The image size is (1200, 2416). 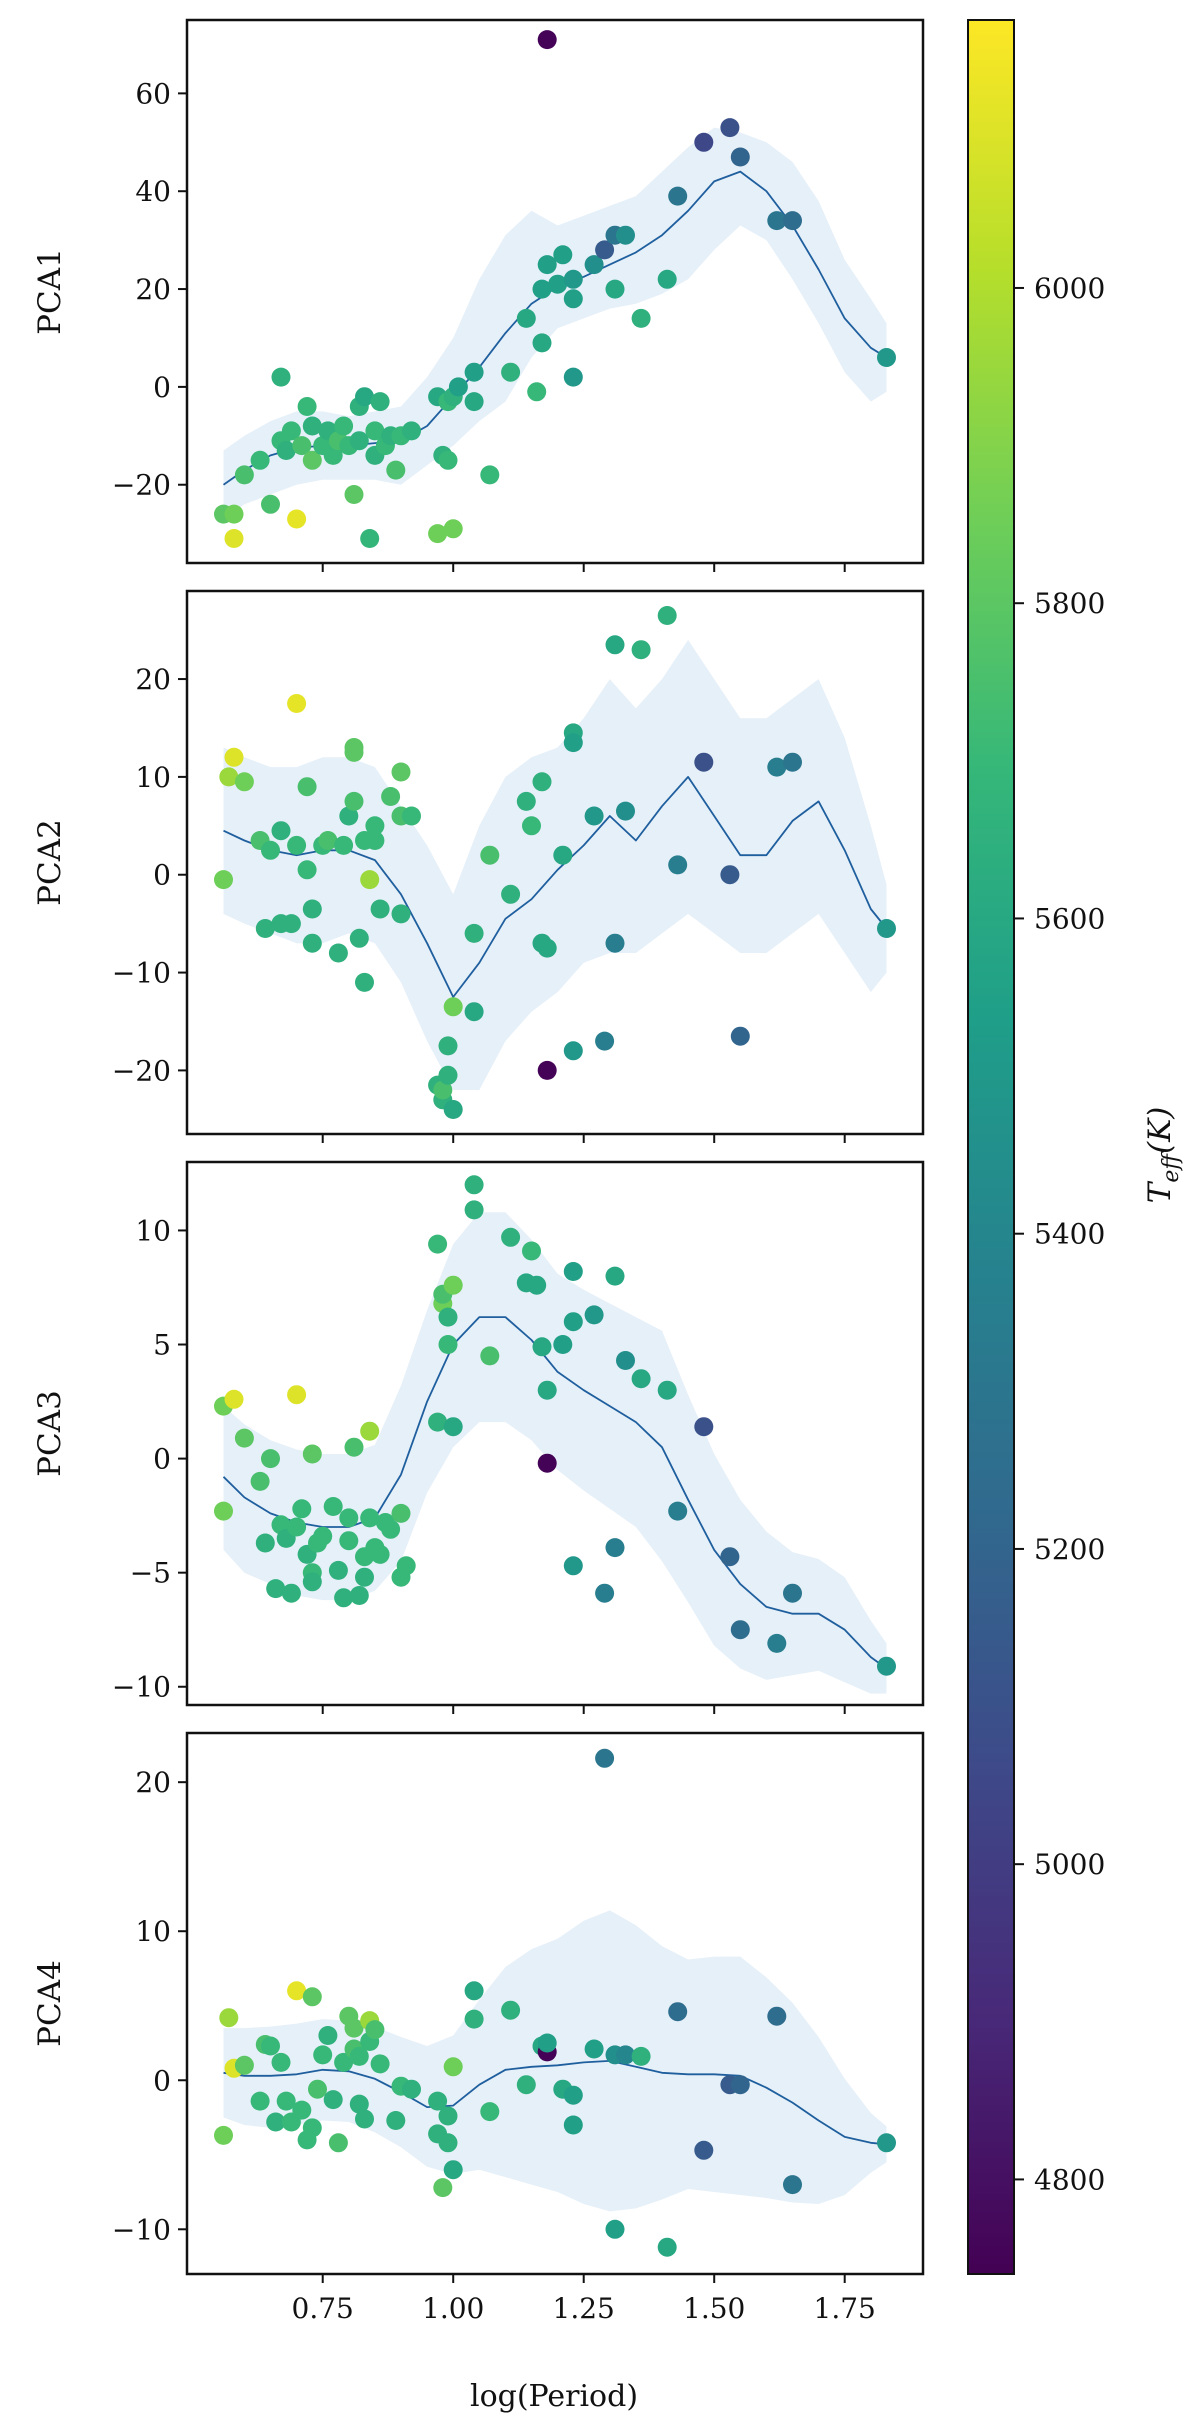 What do you see at coordinates (991, 1147) in the screenshot?
I see `colorbar-gradient` at bounding box center [991, 1147].